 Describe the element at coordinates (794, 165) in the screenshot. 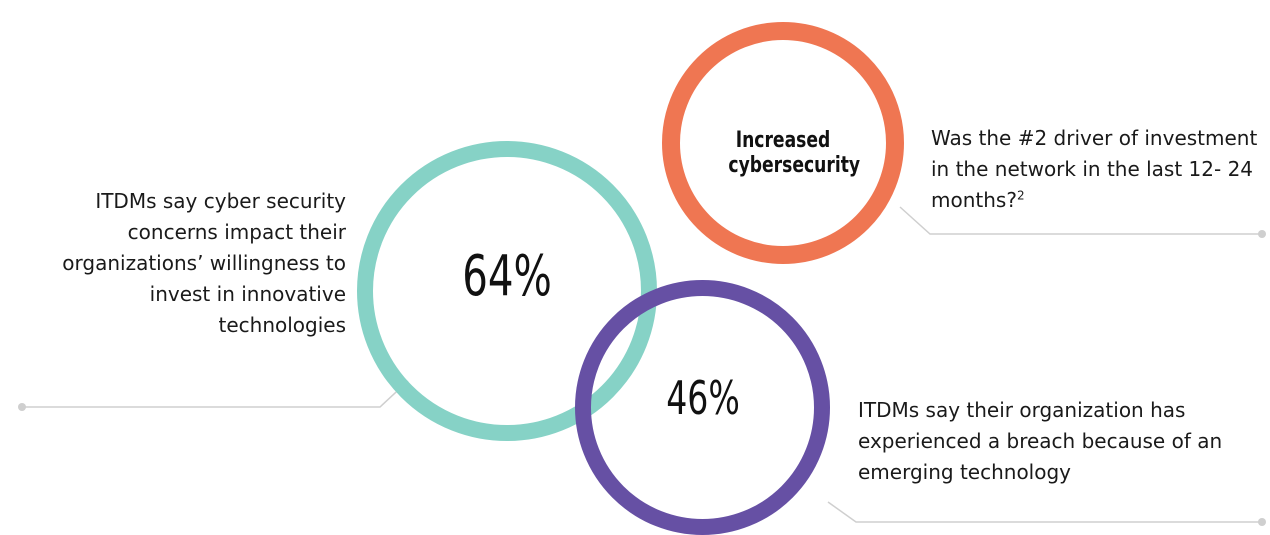

I see `highlight-label-line2: cybersecurity` at that location.